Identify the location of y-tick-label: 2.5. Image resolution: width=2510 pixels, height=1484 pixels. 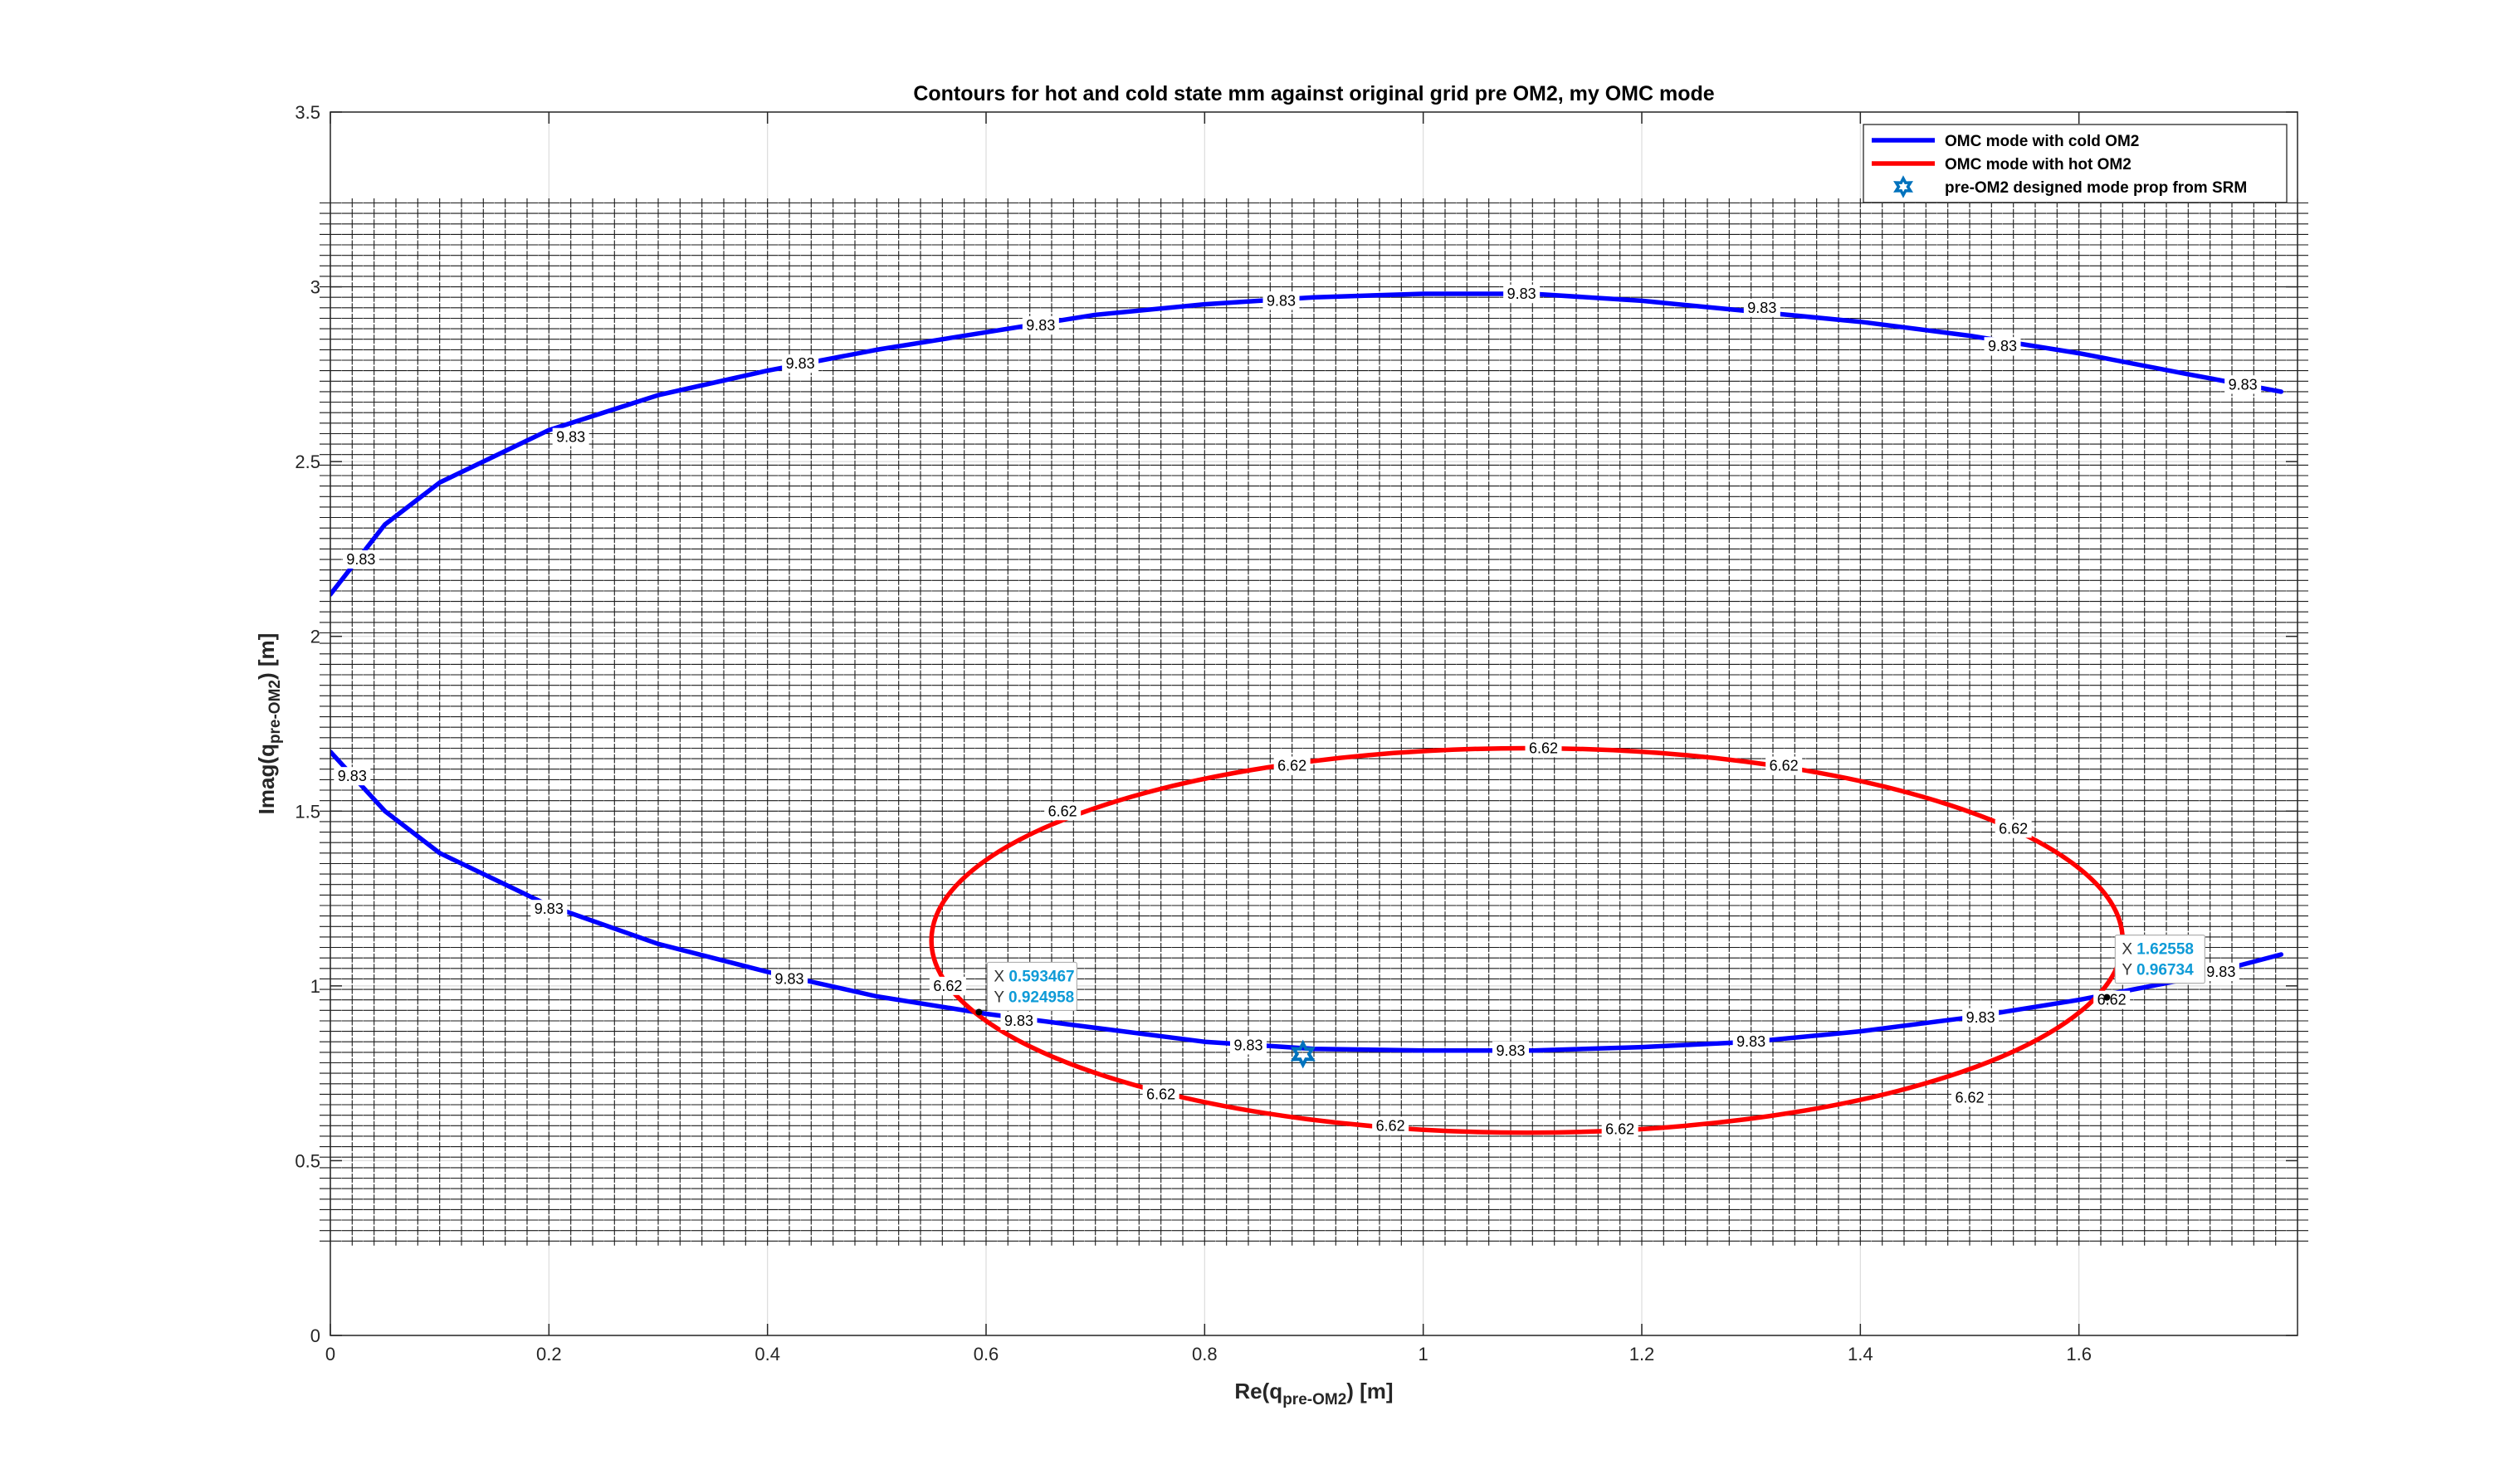
(307, 462).